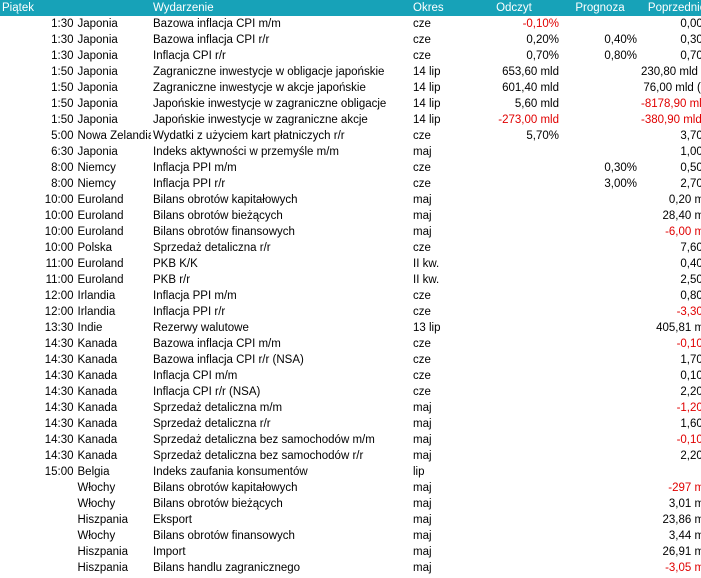 Image resolution: width=701 pixels, height=578 pixels. Describe the element at coordinates (536, 104) in the screenshot. I see `cell-actual: 5,60 mld` at that location.